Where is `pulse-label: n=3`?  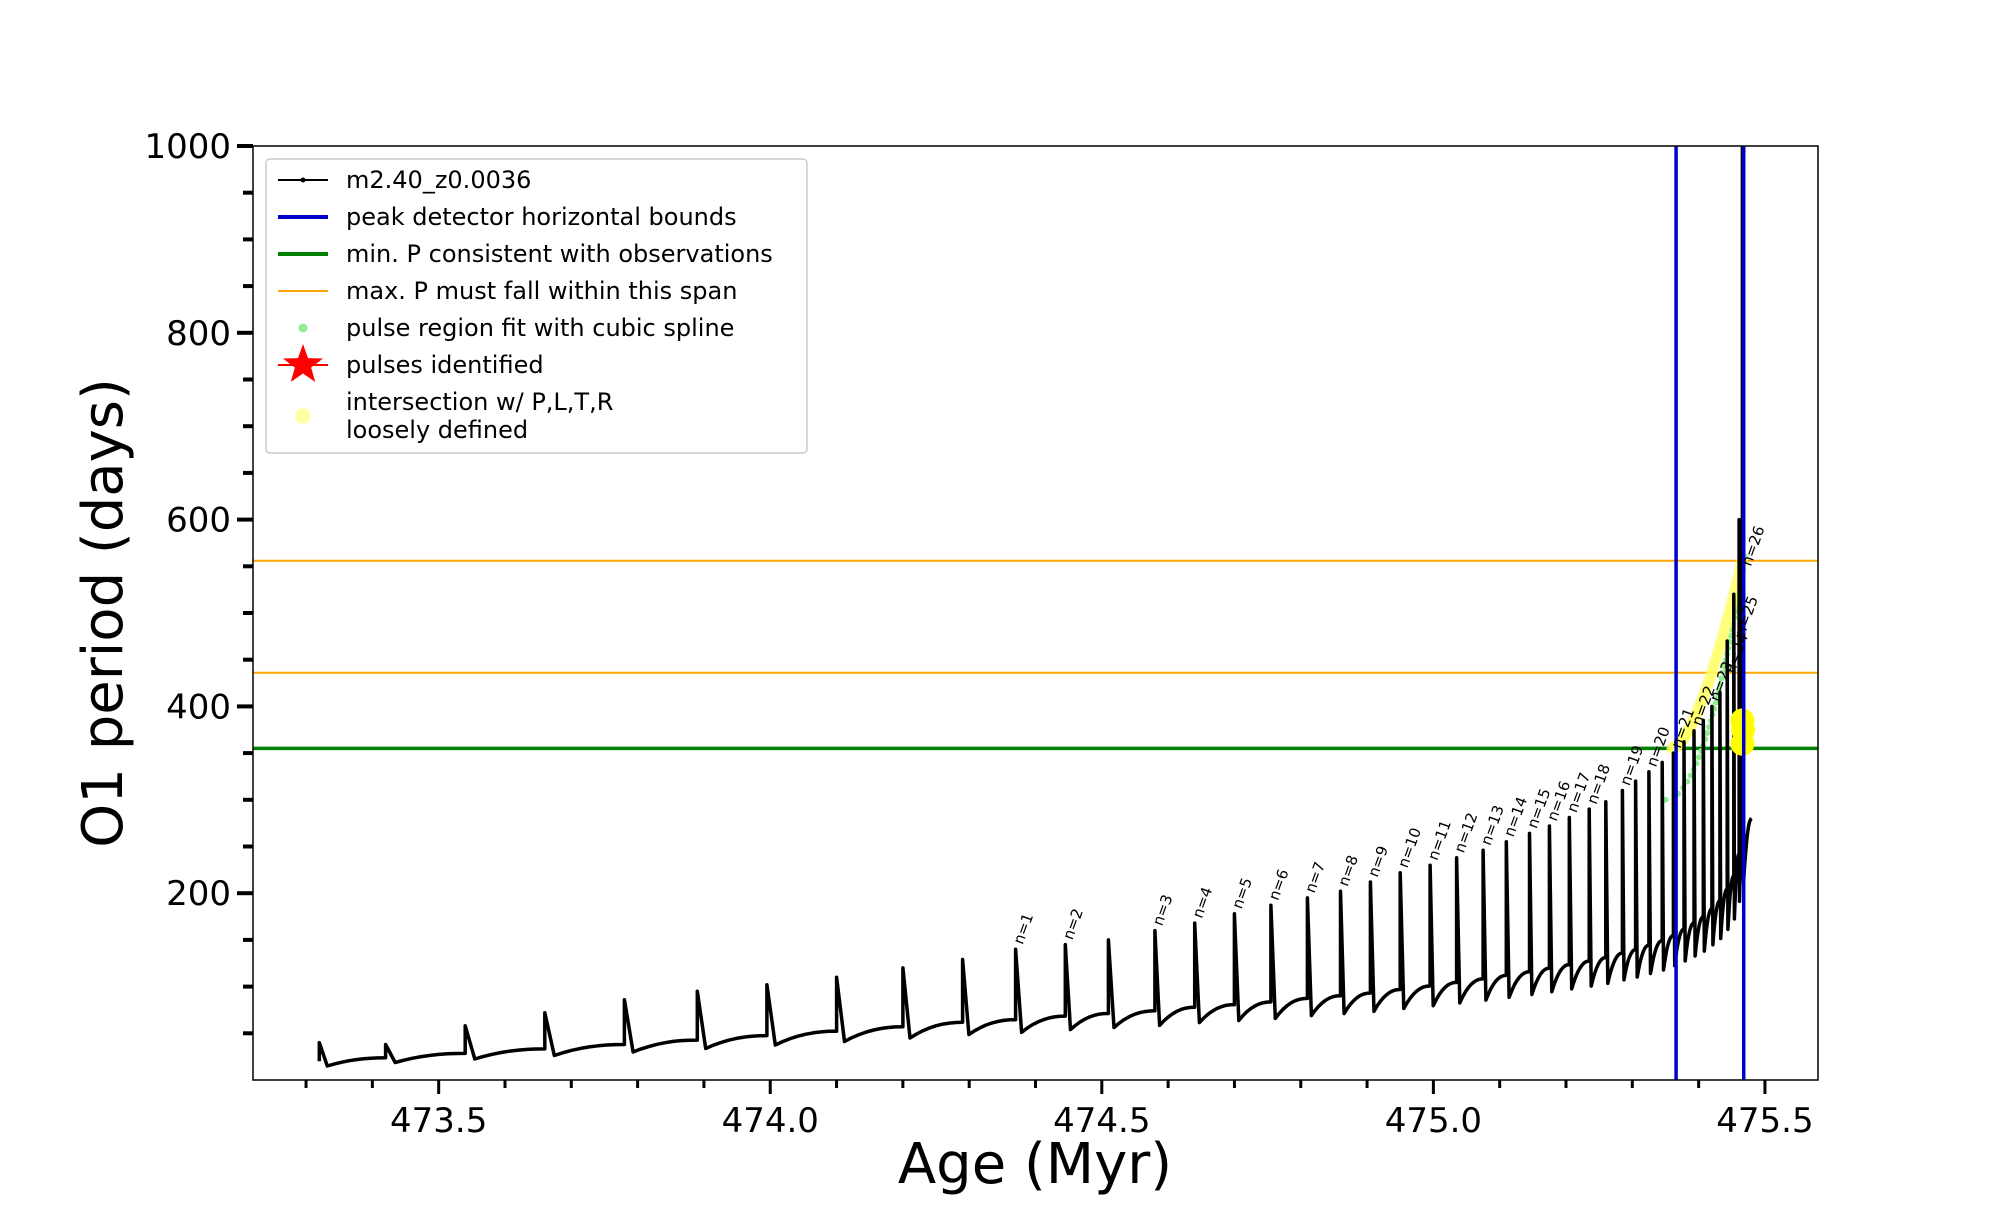 pulse-label: n=3 is located at coordinates (1163, 910).